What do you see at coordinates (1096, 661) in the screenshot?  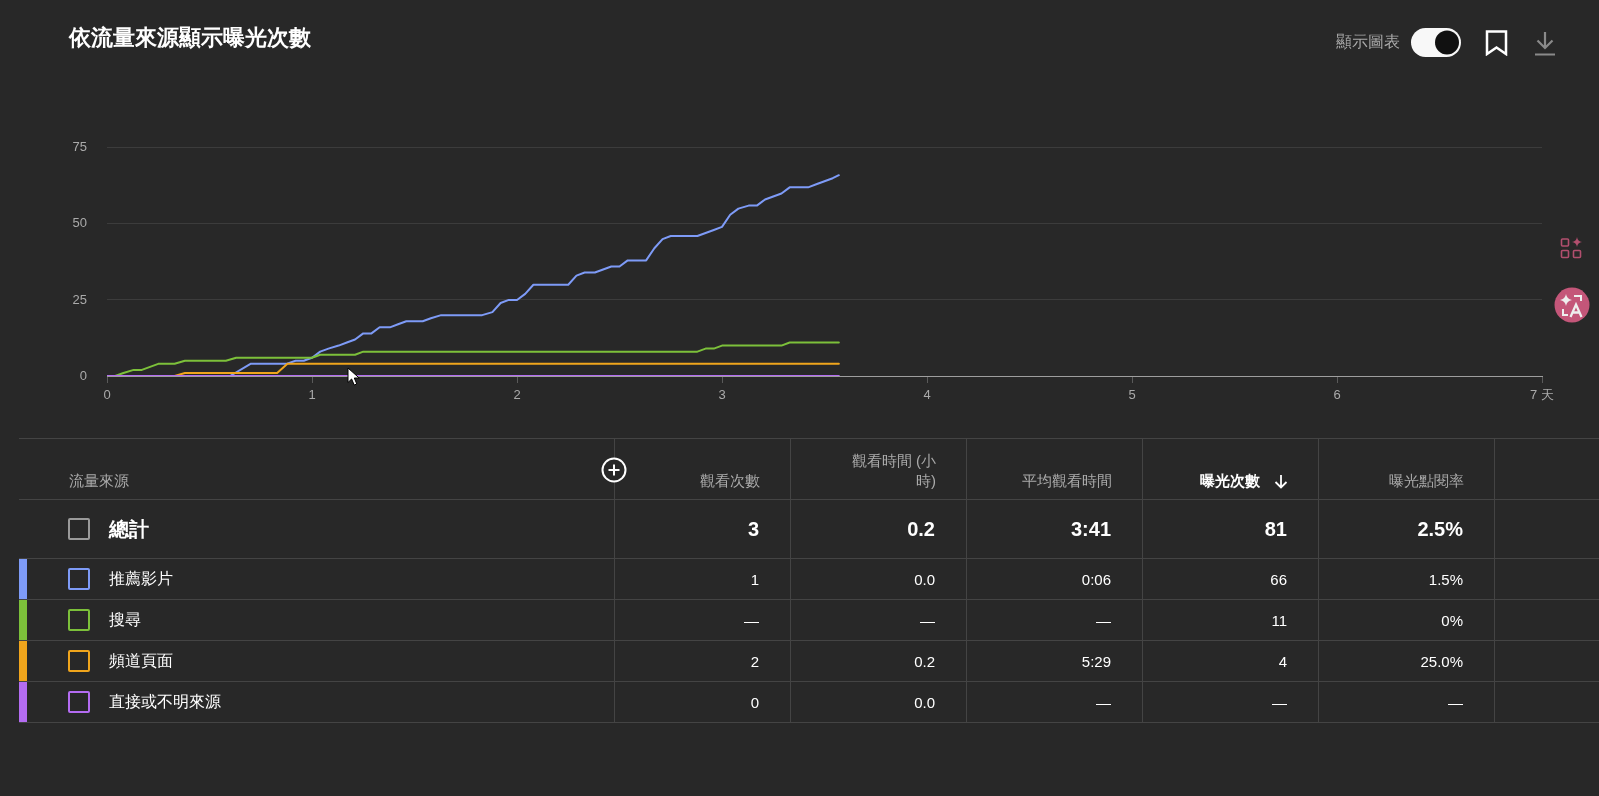 I see `data-label: 5:29` at bounding box center [1096, 661].